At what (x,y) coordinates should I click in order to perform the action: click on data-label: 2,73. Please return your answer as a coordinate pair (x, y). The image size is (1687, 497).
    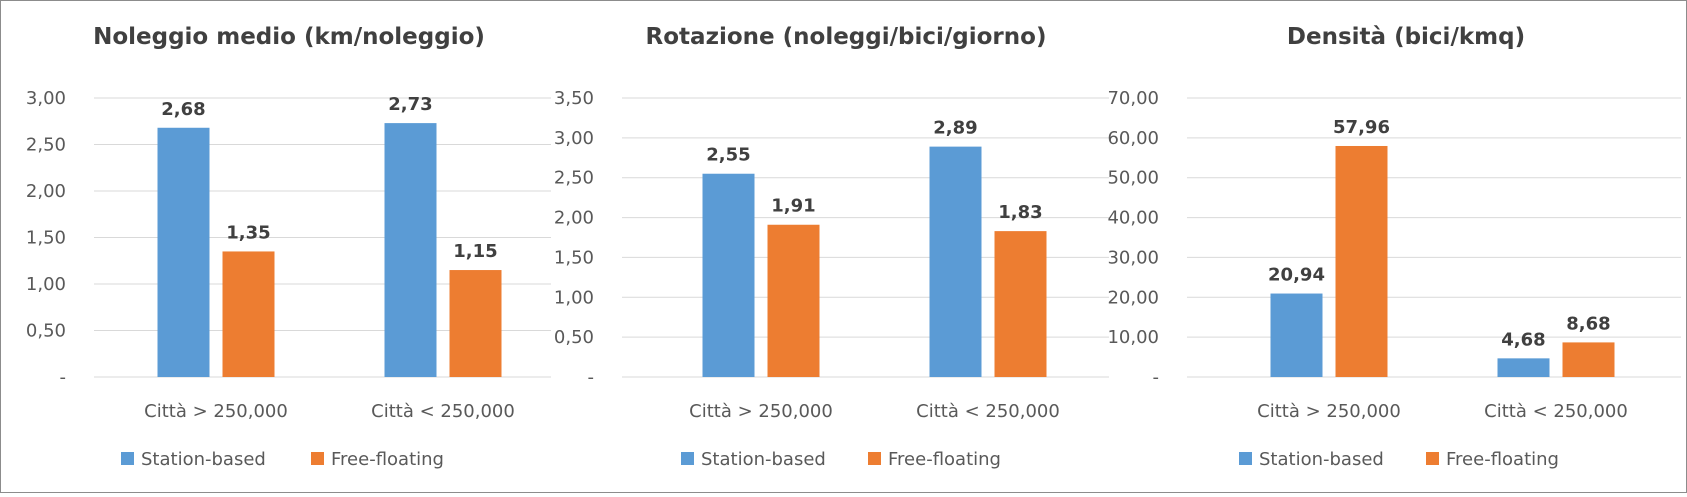
    Looking at the image, I should click on (410, 104).